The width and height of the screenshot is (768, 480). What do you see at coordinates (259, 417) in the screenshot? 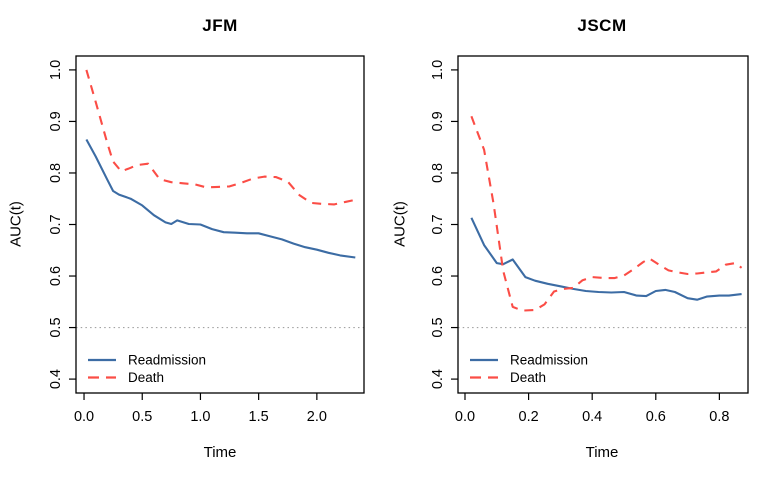
I see `x-tick-label: 1.5` at bounding box center [259, 417].